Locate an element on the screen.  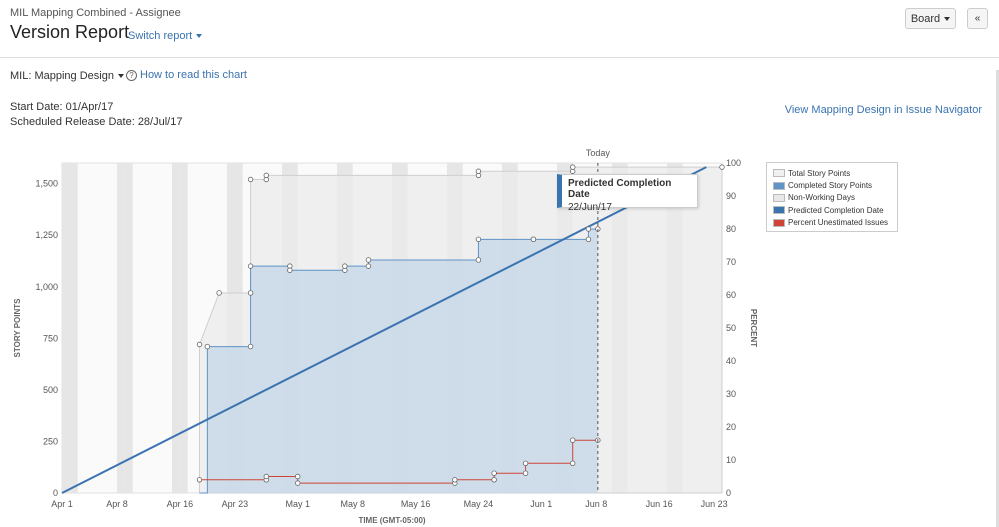
release-date-label: Scheduled Release Date: is located at coordinates (72, 122).